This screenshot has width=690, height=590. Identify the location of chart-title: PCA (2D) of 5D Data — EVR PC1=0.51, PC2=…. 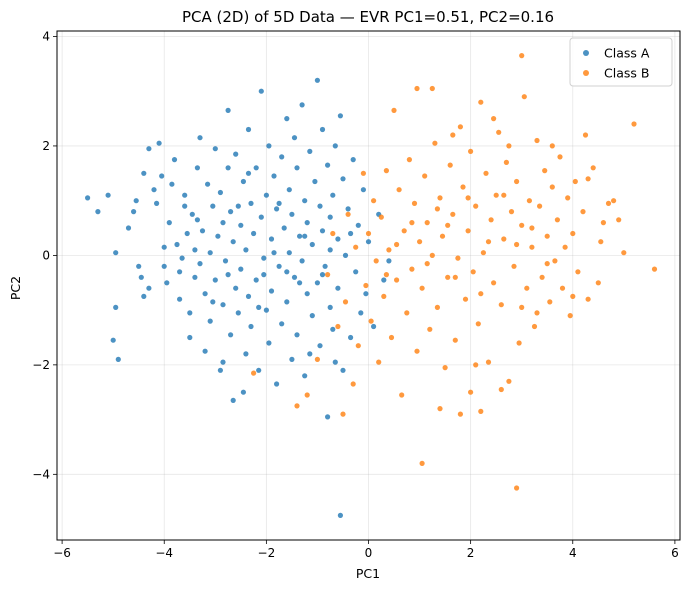
(368, 17).